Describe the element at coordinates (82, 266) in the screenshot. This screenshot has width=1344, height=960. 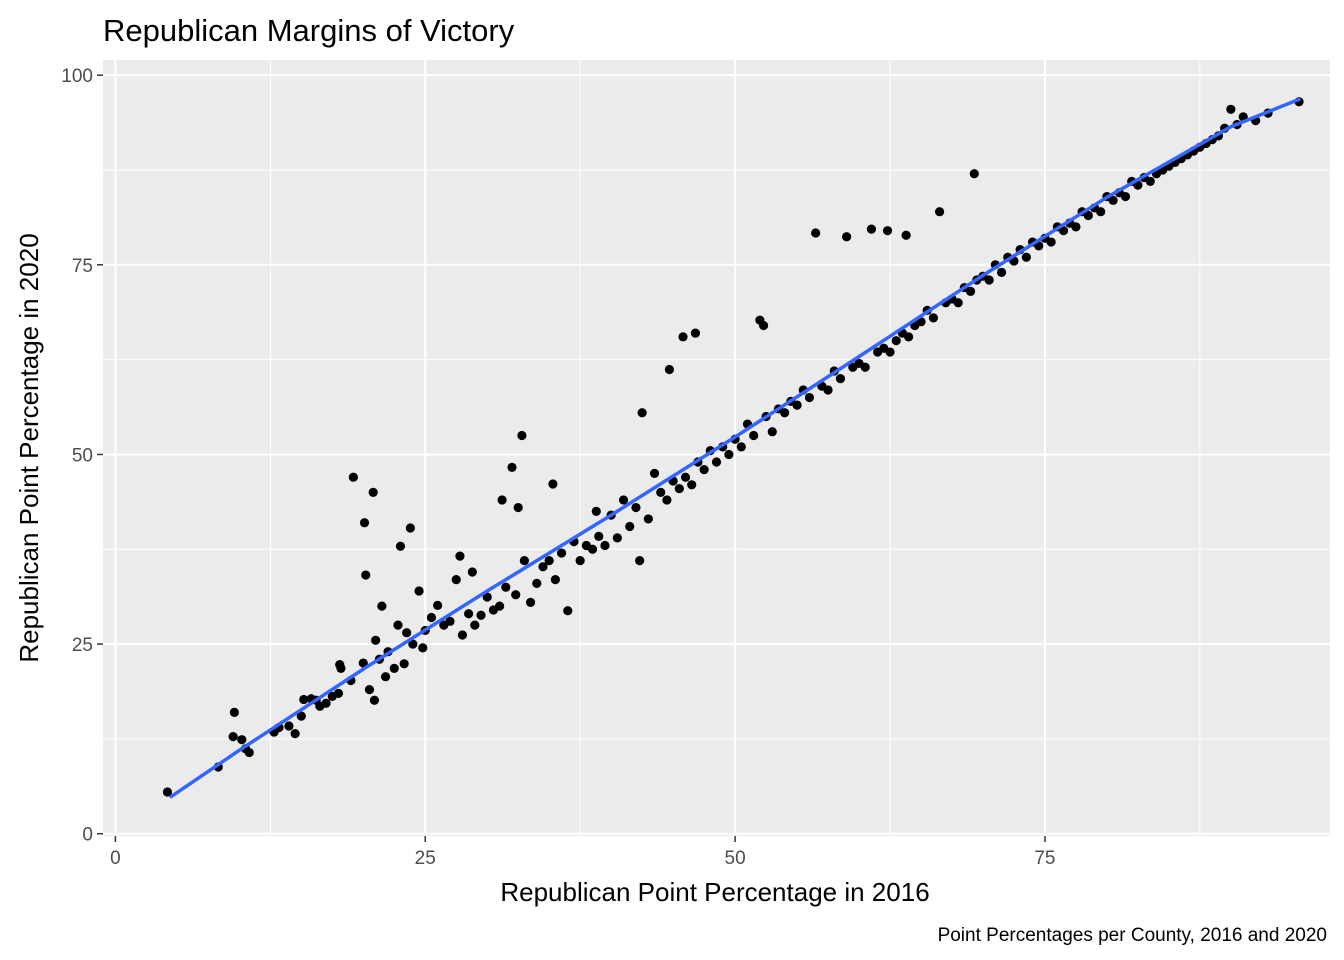
I see `y-tick-label: 75` at that location.